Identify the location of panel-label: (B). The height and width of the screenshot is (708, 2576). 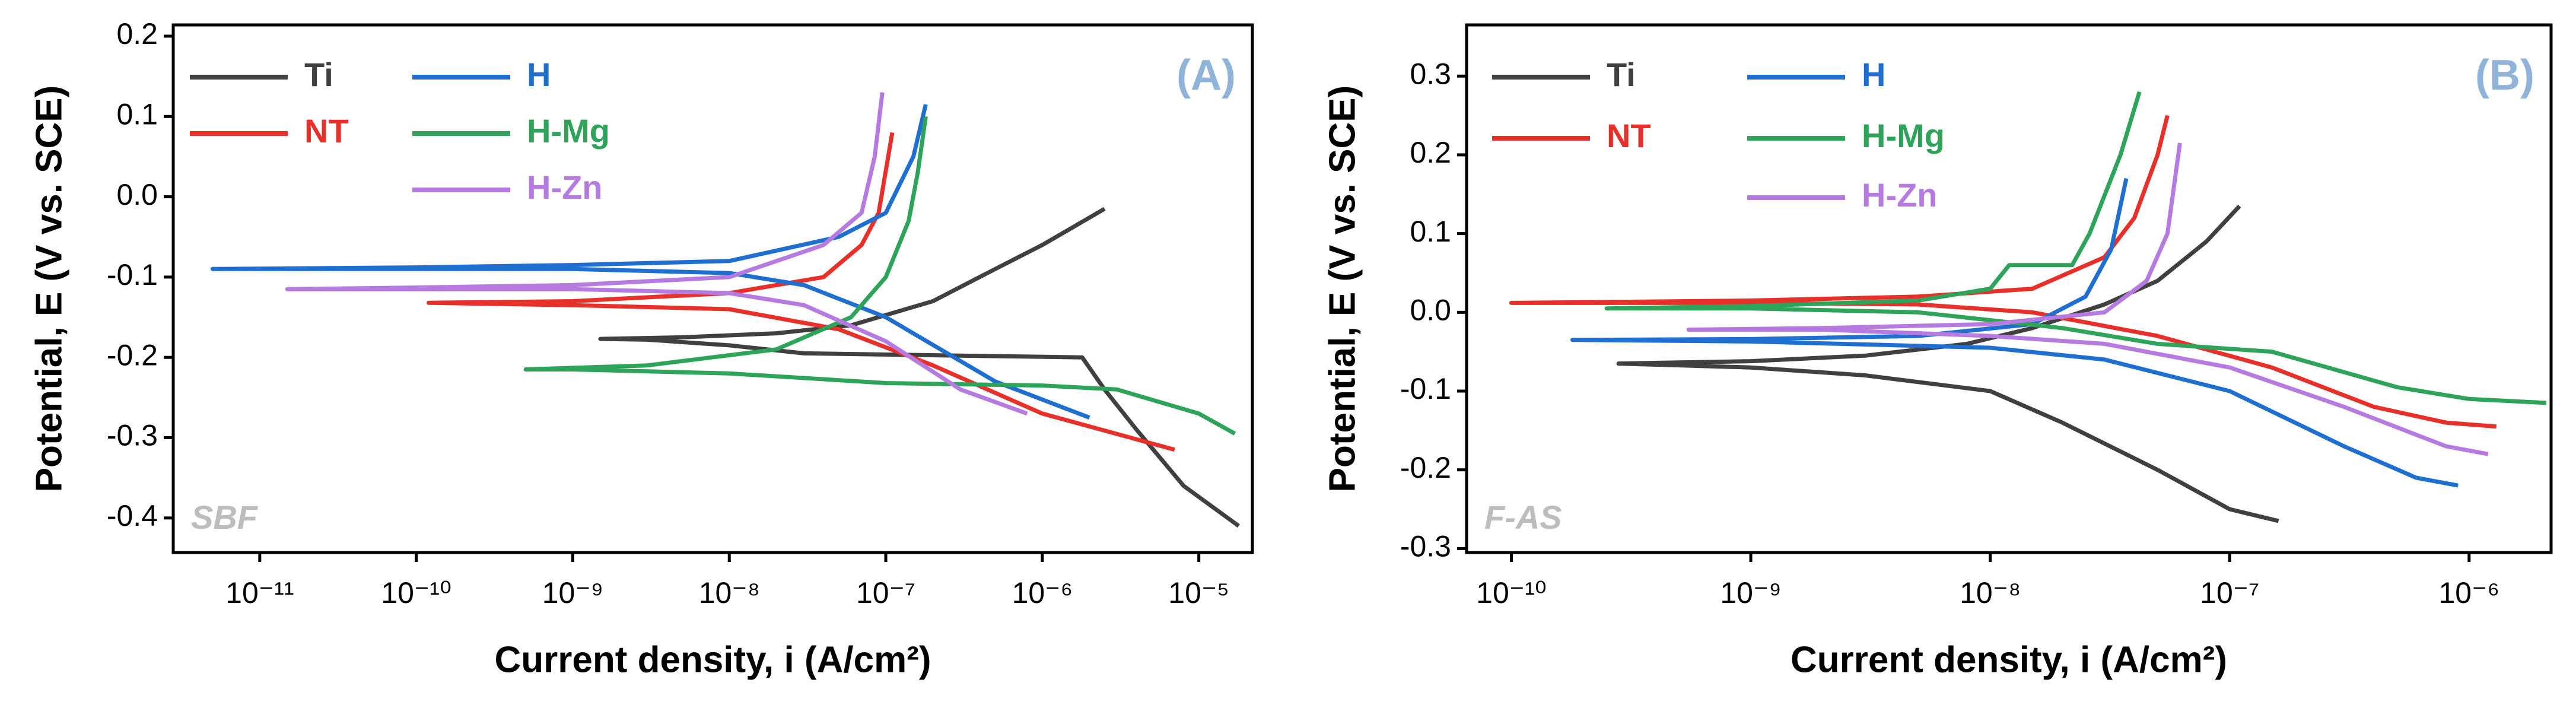
(2504, 75).